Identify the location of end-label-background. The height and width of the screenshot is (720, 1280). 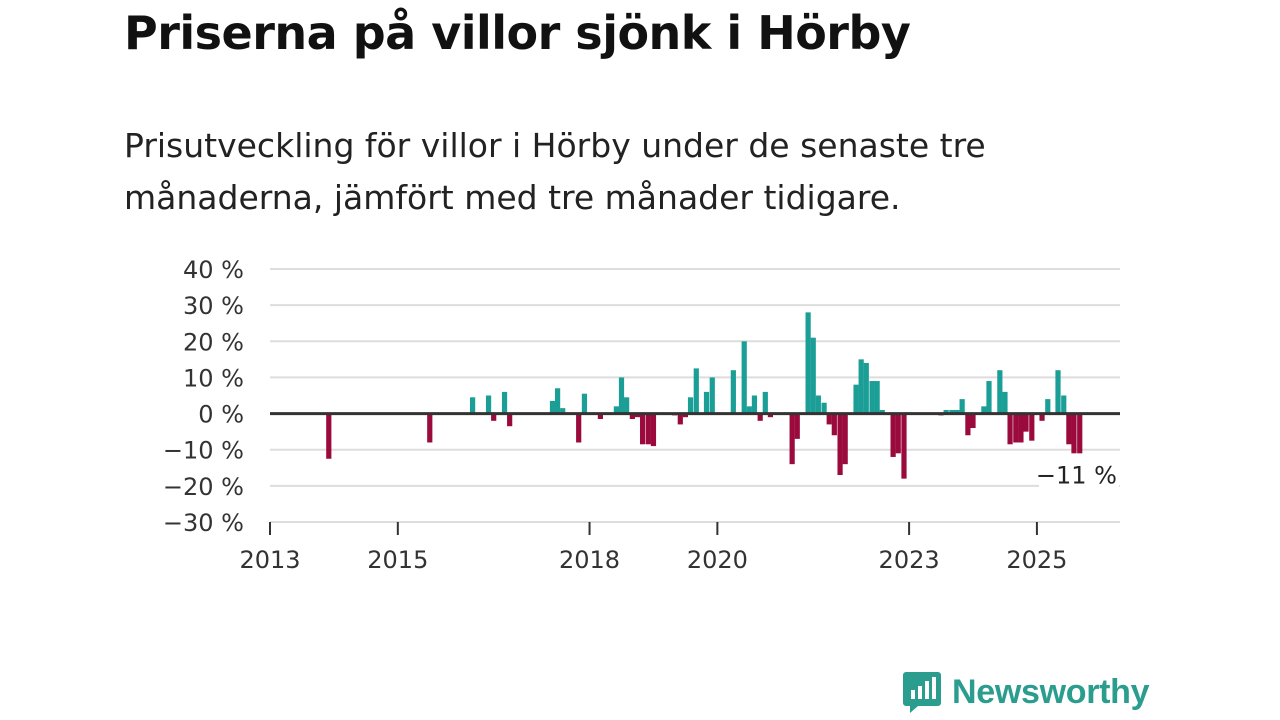
(1079, 476).